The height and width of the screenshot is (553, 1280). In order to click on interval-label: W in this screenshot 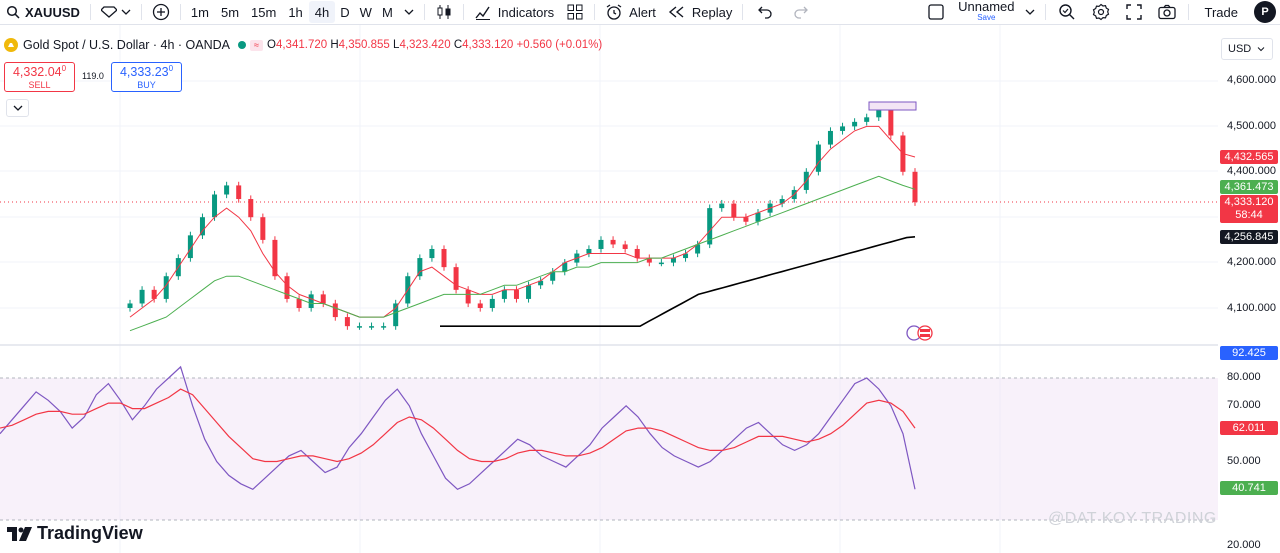, I will do `click(365, 12)`.